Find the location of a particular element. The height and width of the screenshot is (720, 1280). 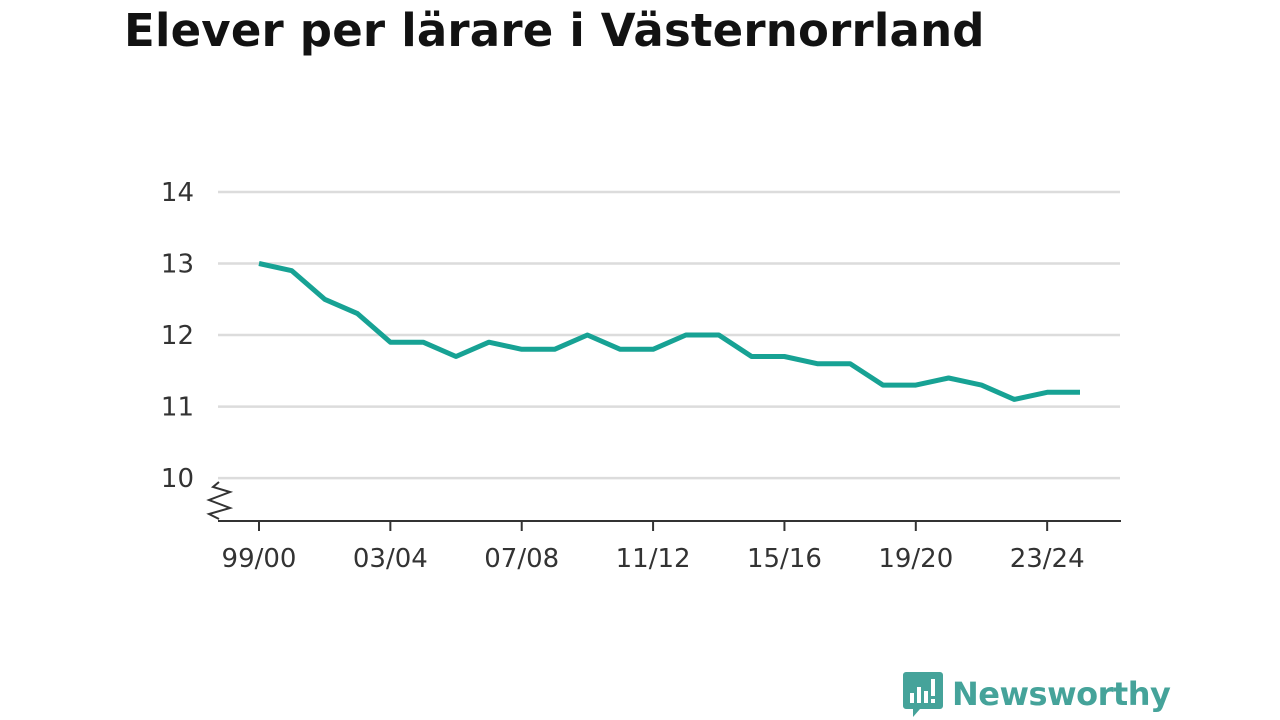

newsworthy-logo: Newsworthy is located at coordinates (1036, 694).